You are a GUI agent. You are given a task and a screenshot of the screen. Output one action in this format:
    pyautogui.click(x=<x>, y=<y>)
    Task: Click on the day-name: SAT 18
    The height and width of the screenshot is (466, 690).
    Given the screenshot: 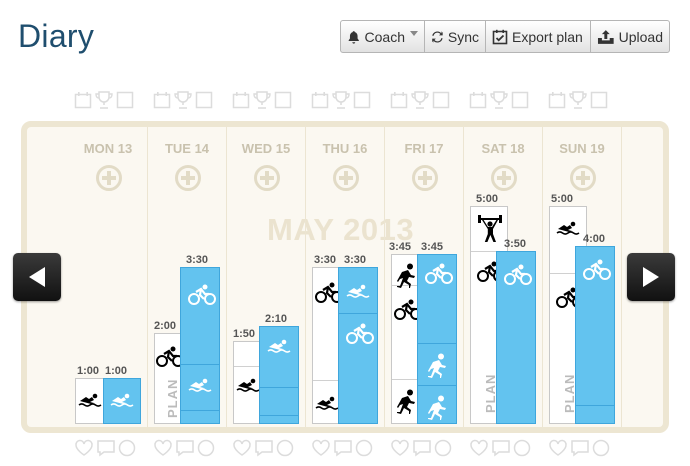 What is the action you would take?
    pyautogui.click(x=503, y=148)
    